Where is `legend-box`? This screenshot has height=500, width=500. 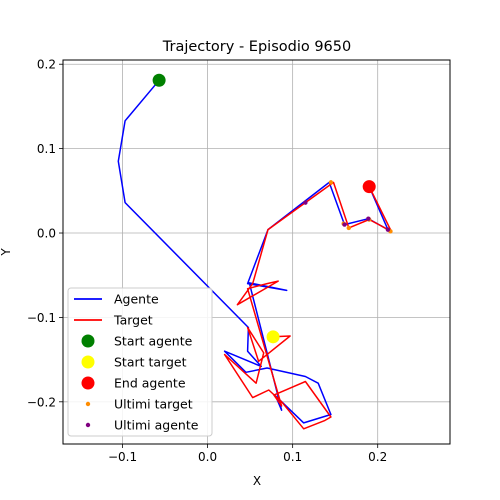
legend-box is located at coordinates (140, 362).